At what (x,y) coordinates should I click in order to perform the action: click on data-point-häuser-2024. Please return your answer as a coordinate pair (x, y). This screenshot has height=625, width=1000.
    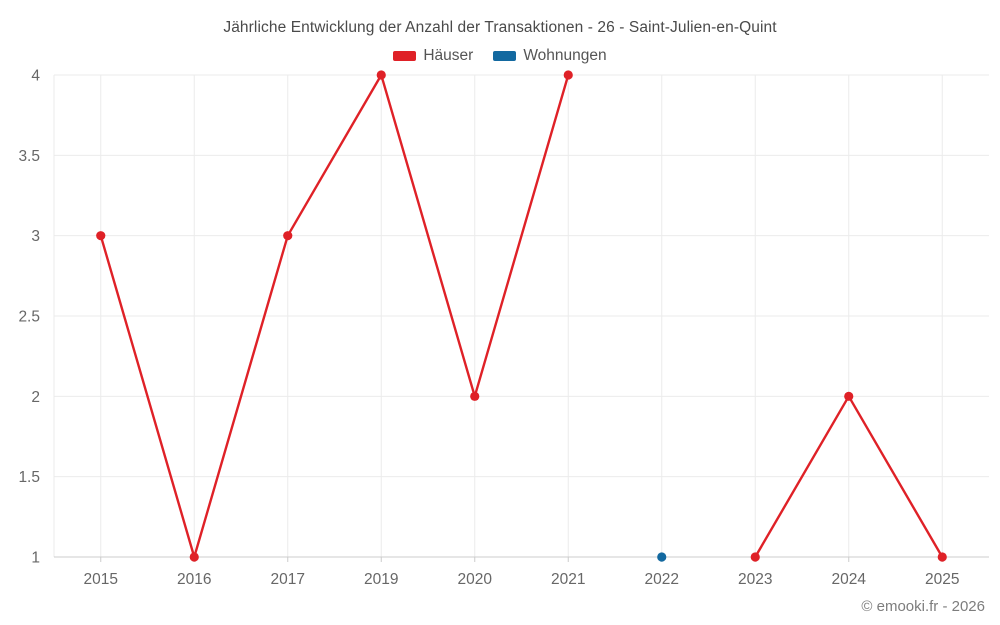
    Looking at the image, I should click on (849, 396).